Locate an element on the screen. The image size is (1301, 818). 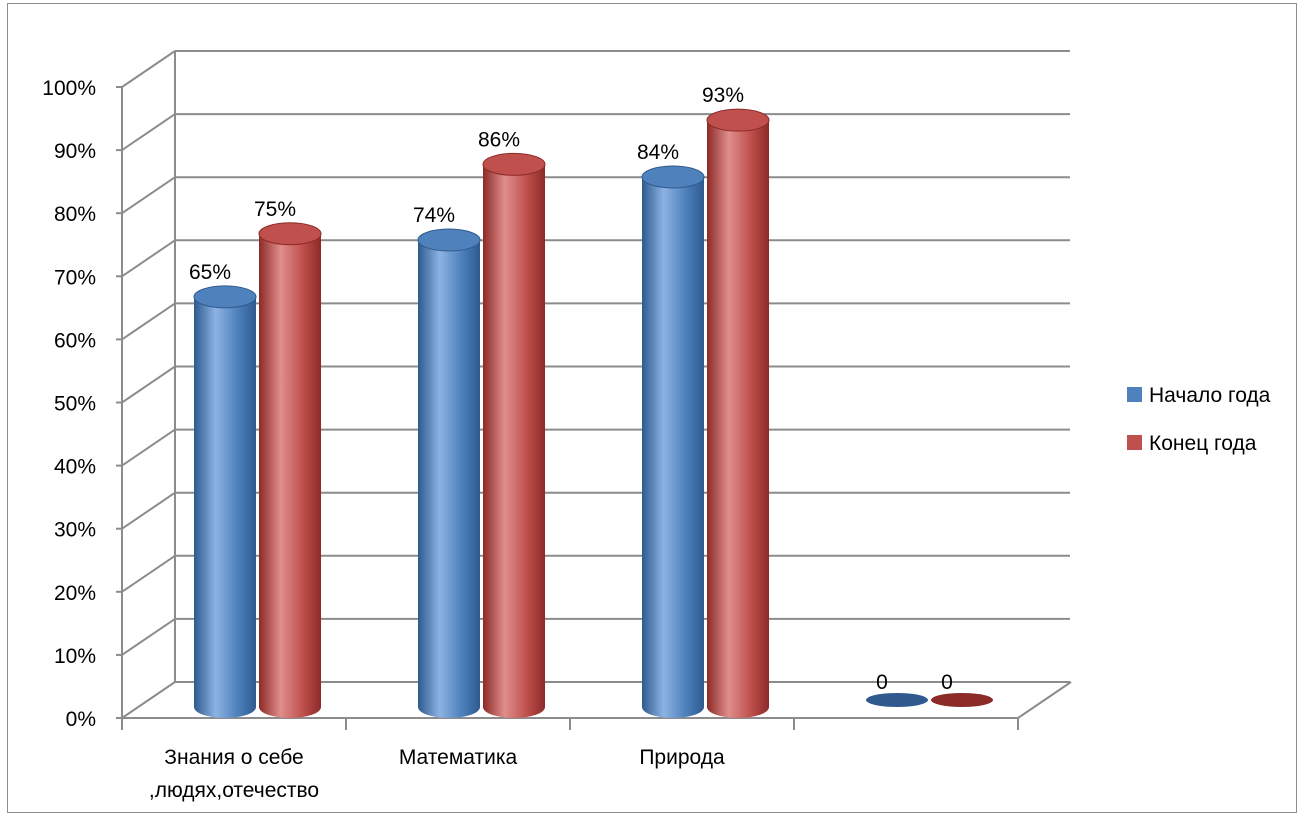
category-label: Знания о себе is located at coordinates (233, 757).